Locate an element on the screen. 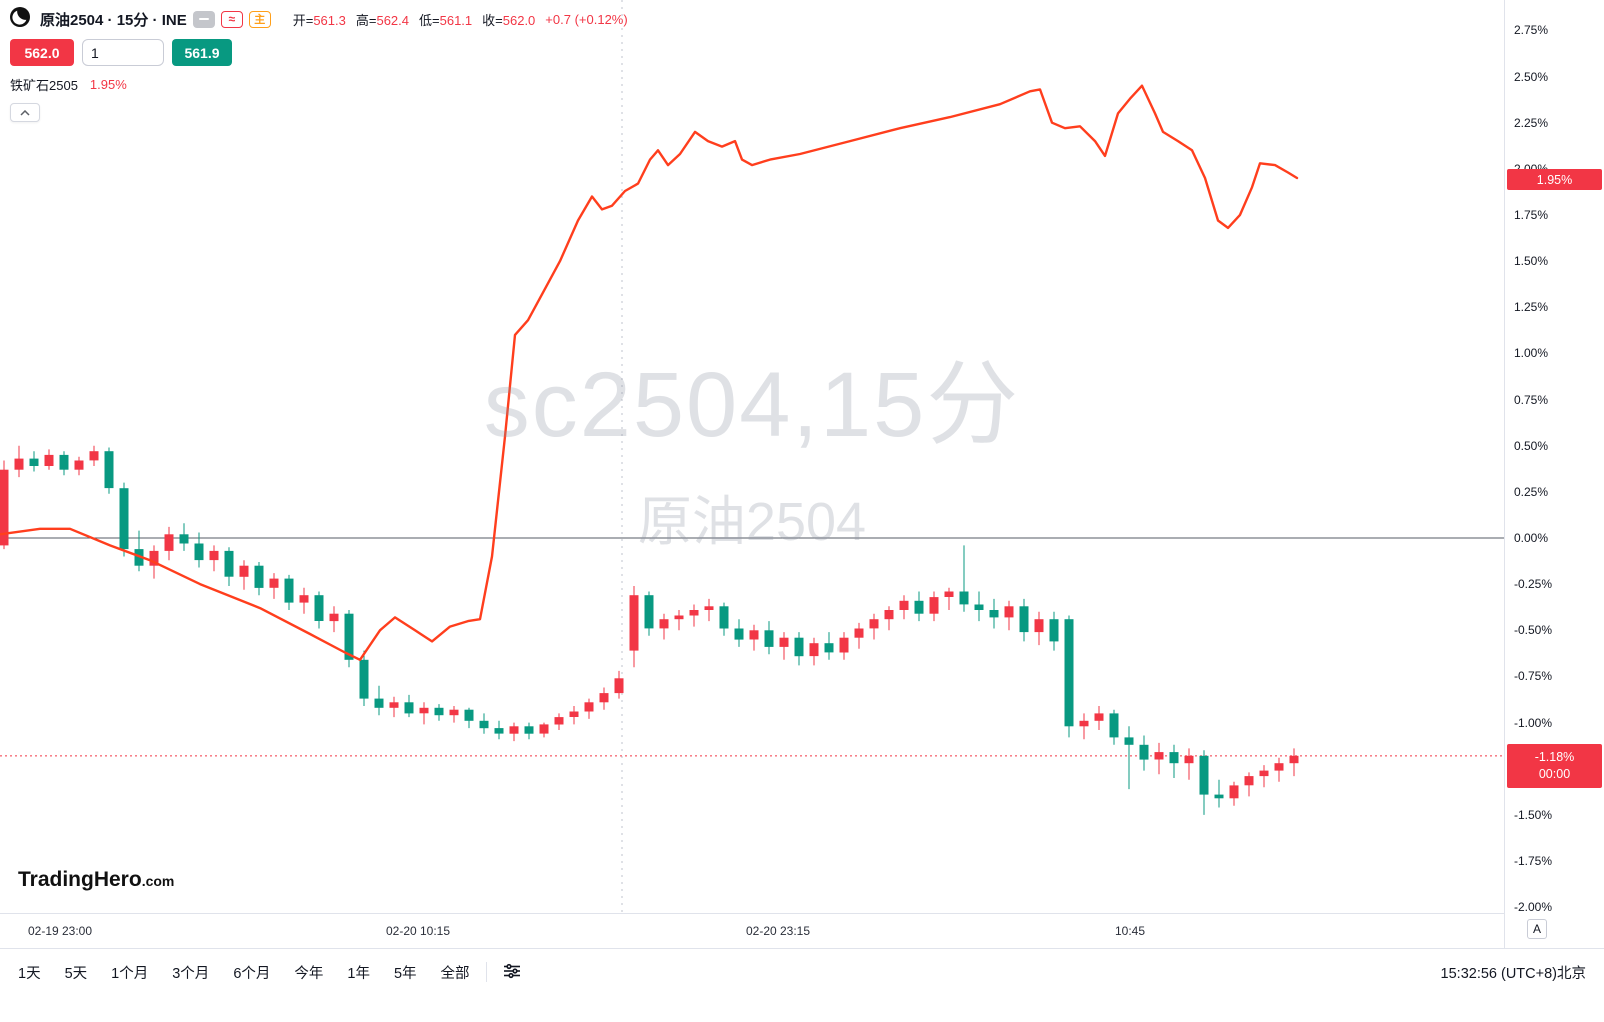  range-button-8: 5年 is located at coordinates (405, 974).